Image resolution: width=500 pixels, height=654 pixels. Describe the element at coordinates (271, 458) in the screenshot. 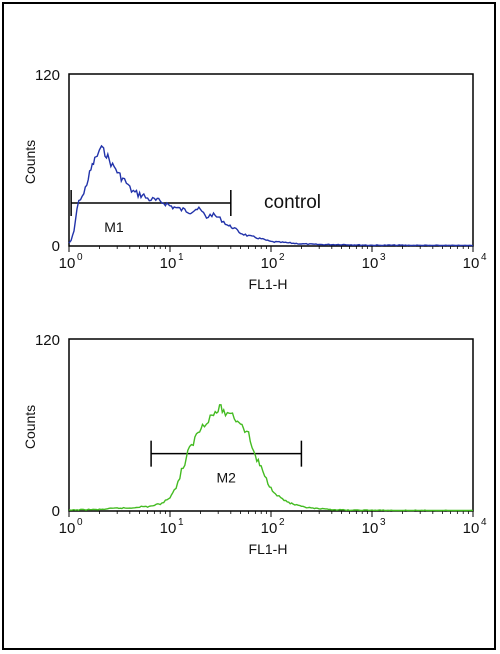

I see `histogram-line-sample` at that location.